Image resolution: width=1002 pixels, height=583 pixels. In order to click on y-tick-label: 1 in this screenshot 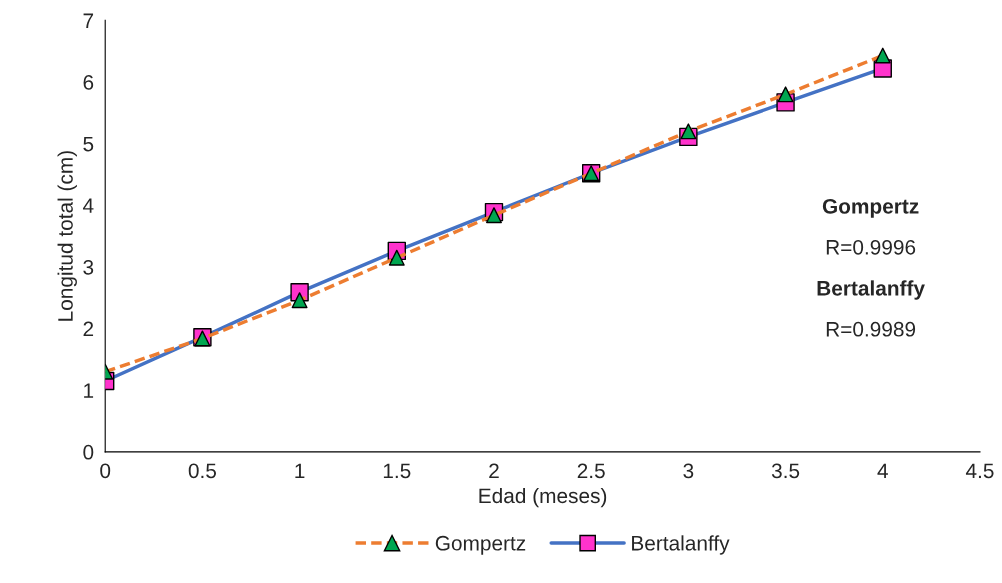, I will do `click(89, 390)`.